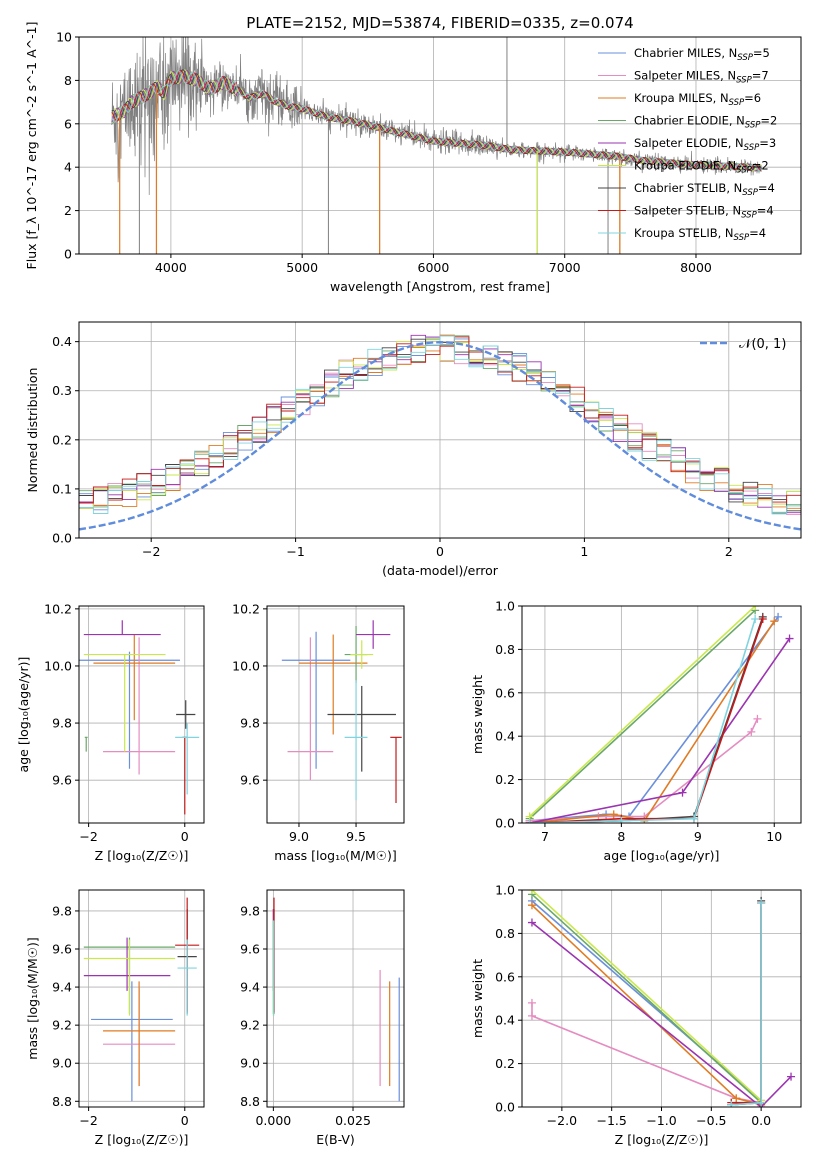  I want to click on weight-z-y-tick-label: 0.0, so click(505, 1107).